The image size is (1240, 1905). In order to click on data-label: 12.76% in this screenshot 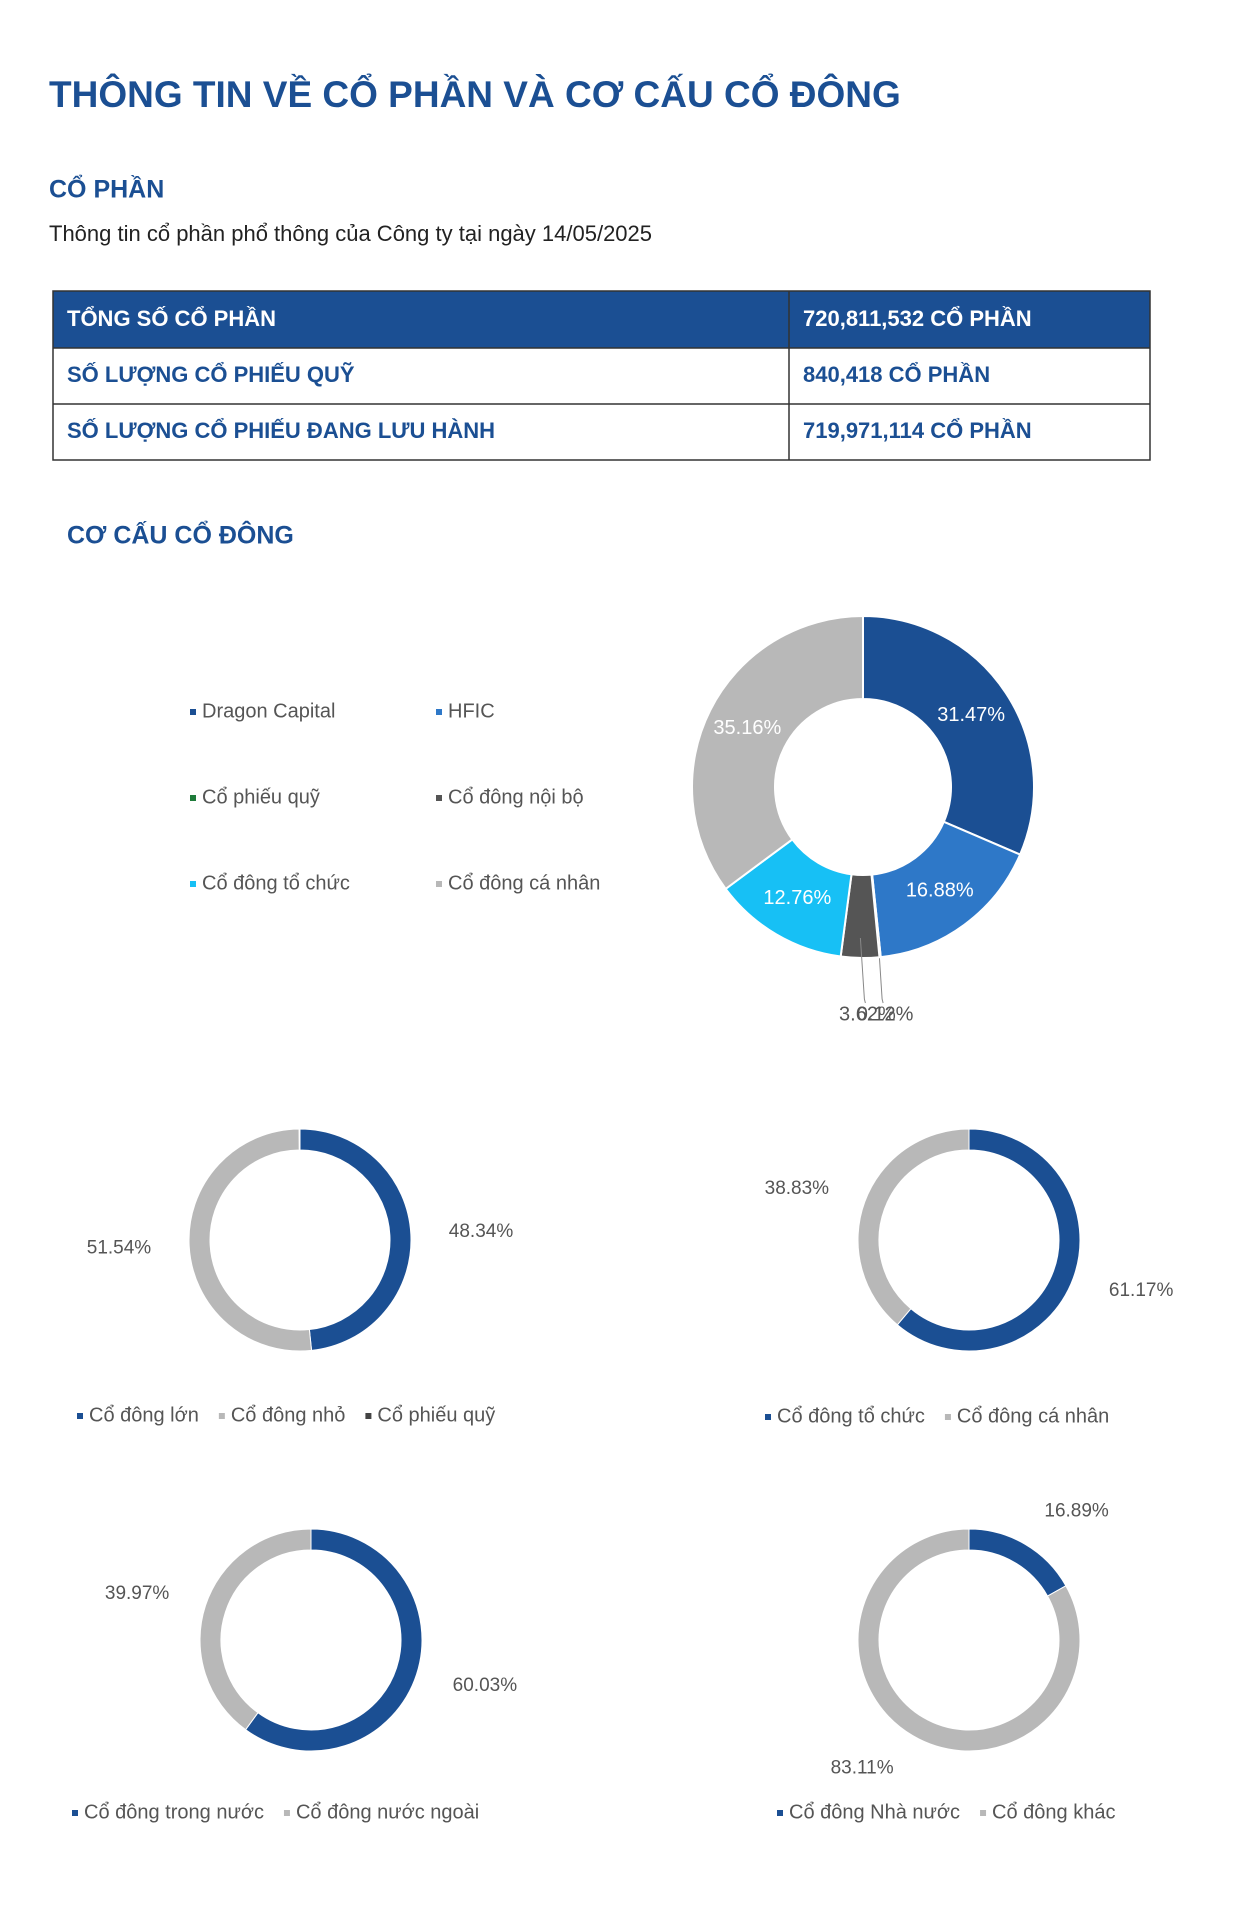, I will do `click(797, 898)`.